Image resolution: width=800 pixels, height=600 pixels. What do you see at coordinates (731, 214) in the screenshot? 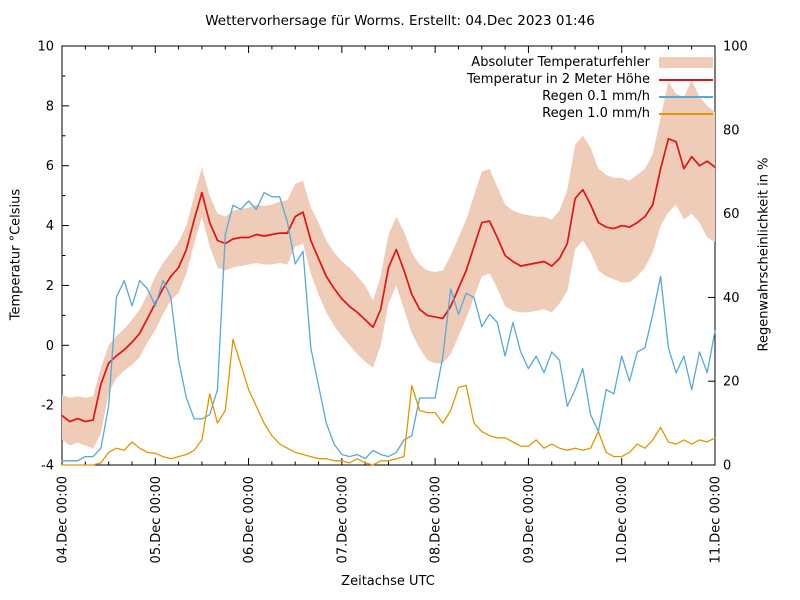
I see `y-right-tick-label: 60` at bounding box center [731, 214].